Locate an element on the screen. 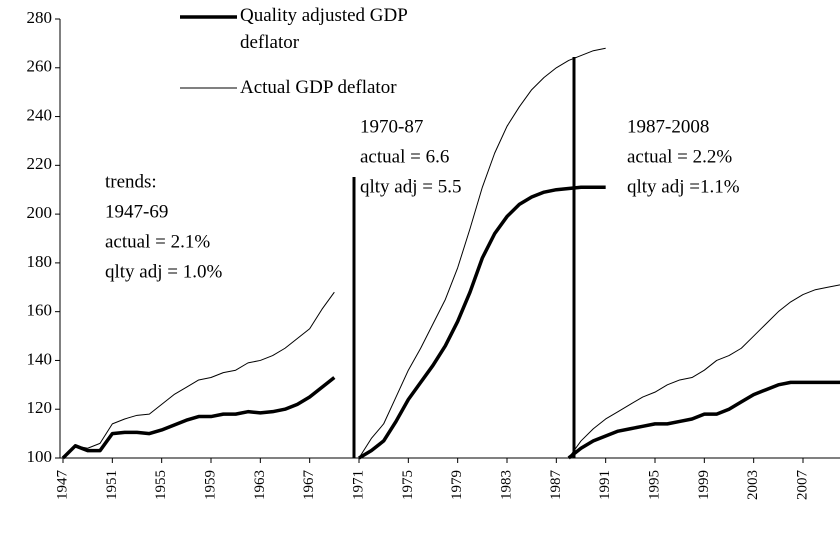 This screenshot has width=840, height=548. x-tick-label: 1999 is located at coordinates (704, 485).